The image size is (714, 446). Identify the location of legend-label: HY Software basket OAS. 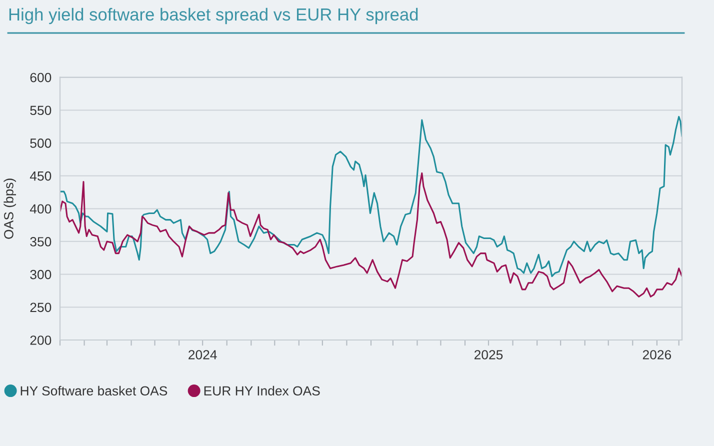
(94, 391).